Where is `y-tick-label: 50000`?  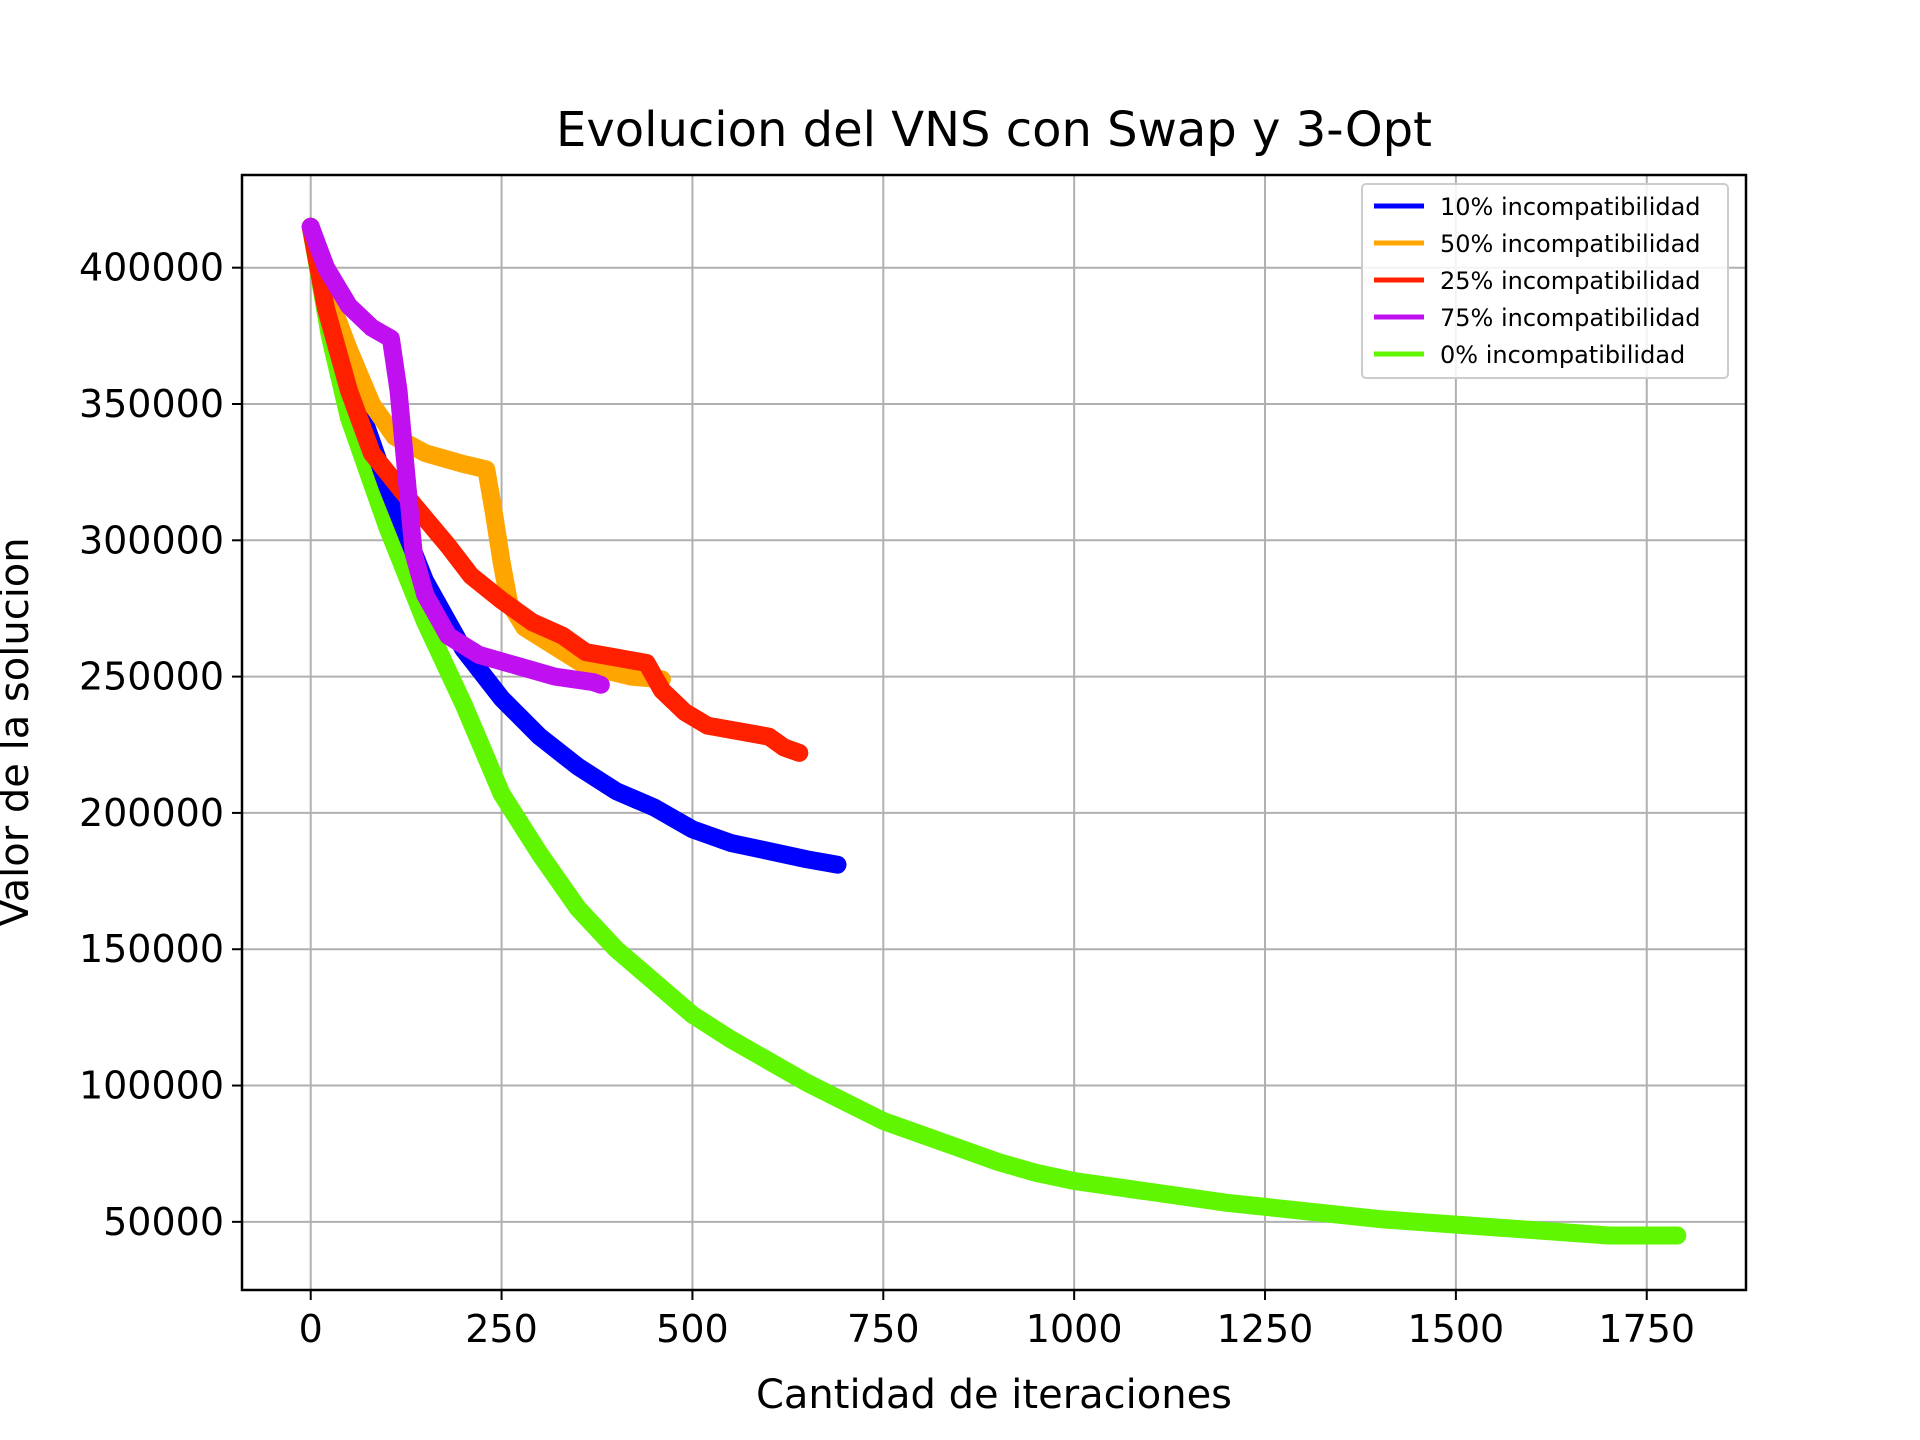 y-tick-label: 50000 is located at coordinates (163, 1222).